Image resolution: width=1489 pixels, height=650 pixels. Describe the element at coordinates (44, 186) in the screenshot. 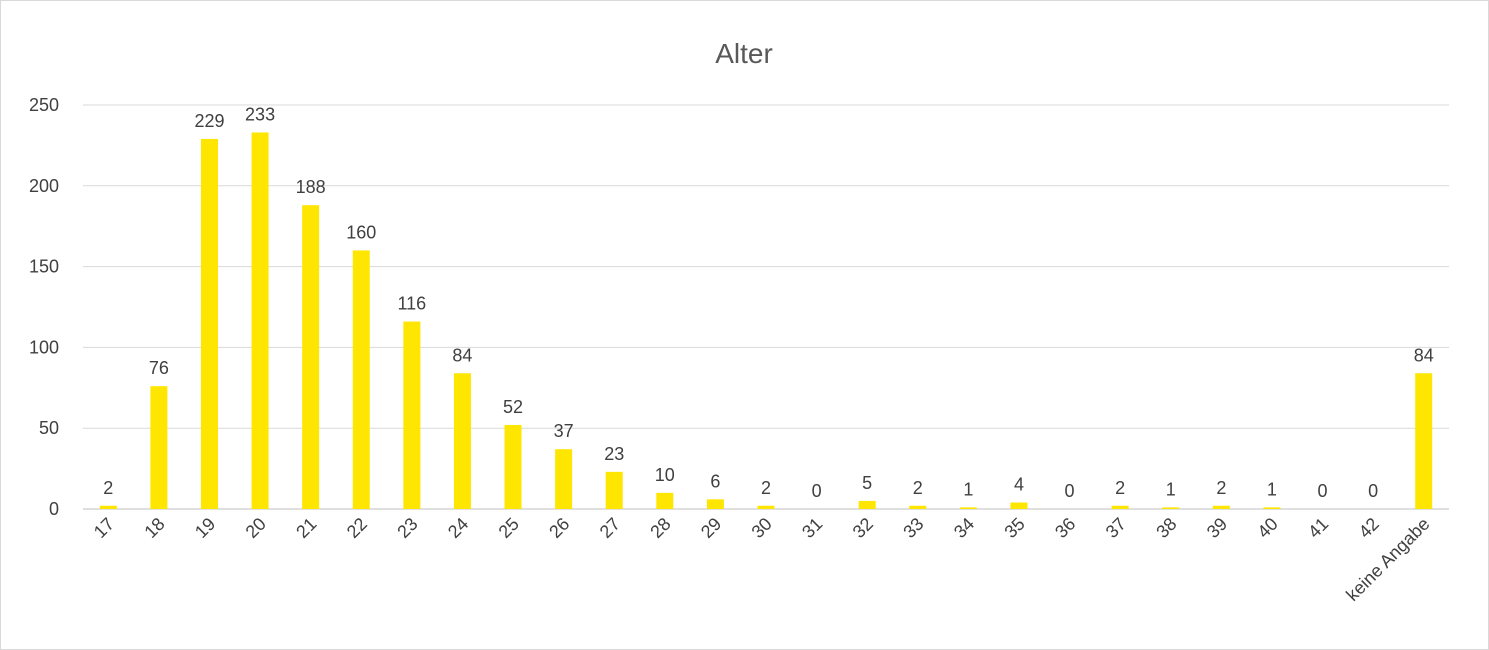

I see `y-tick-label: 200` at that location.